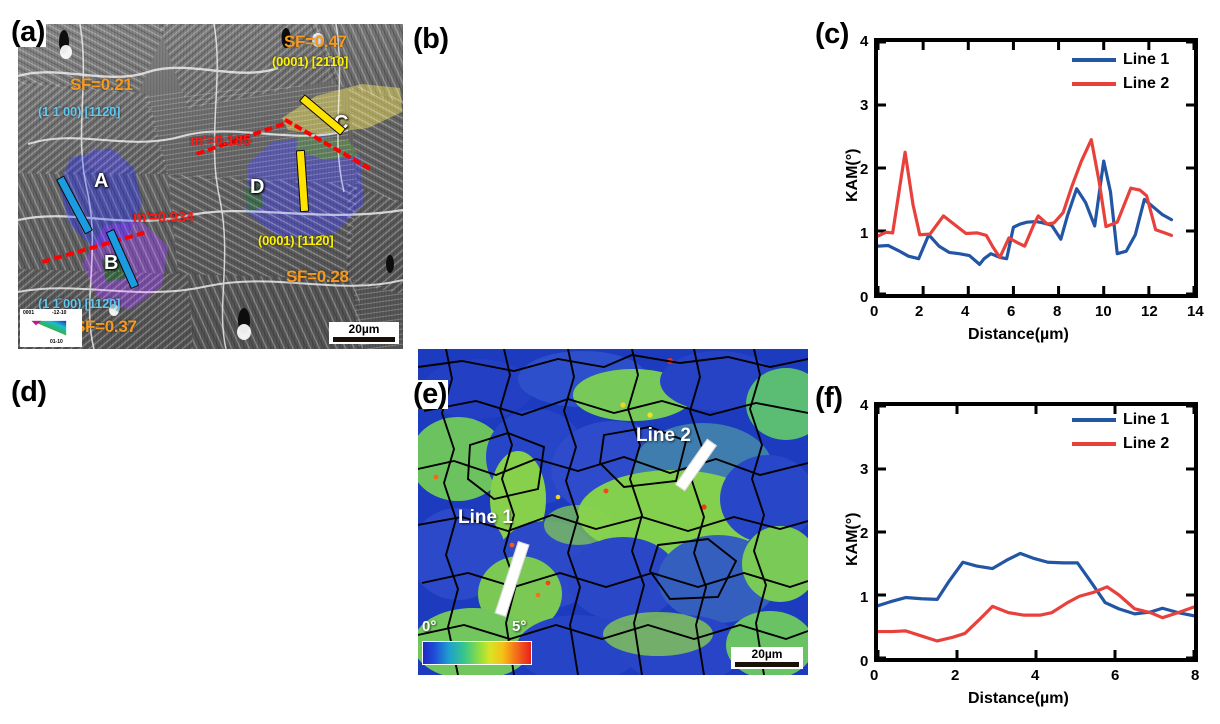  What do you see at coordinates (1103, 311) in the screenshot?
I see `plot-c-xtick-10: 10` at bounding box center [1103, 311].